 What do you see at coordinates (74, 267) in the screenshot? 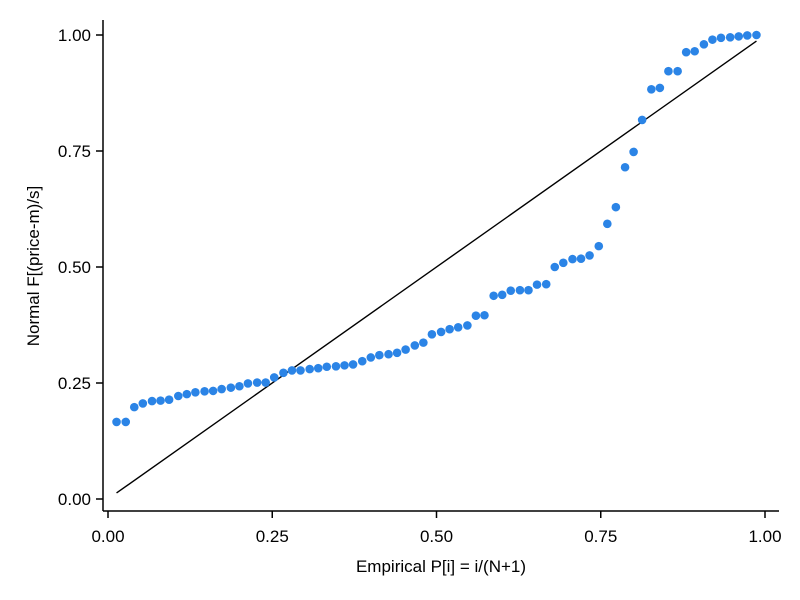
I see `y-tick-label: 0.50` at bounding box center [74, 267].